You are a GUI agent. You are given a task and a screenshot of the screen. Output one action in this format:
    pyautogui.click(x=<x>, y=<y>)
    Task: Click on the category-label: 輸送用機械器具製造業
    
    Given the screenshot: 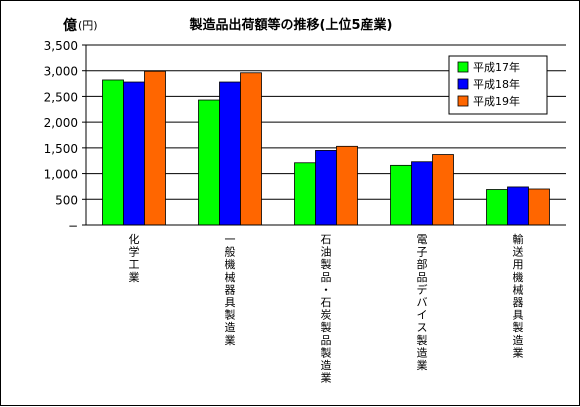 What is the action you would take?
    pyautogui.click(x=518, y=295)
    